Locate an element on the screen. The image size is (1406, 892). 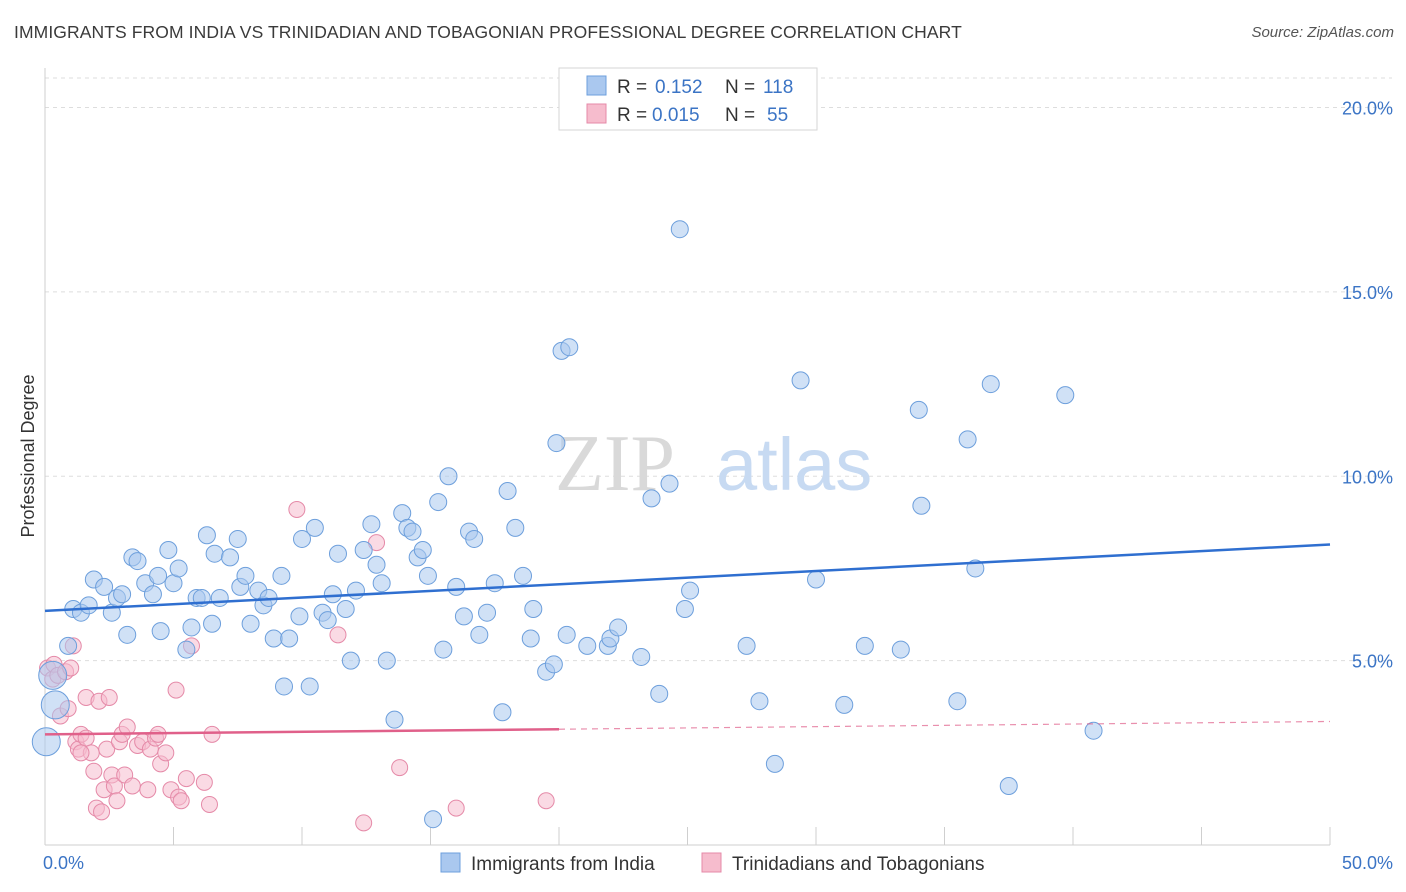
watermark: ZIP atlas is located at coordinates (713, 464).